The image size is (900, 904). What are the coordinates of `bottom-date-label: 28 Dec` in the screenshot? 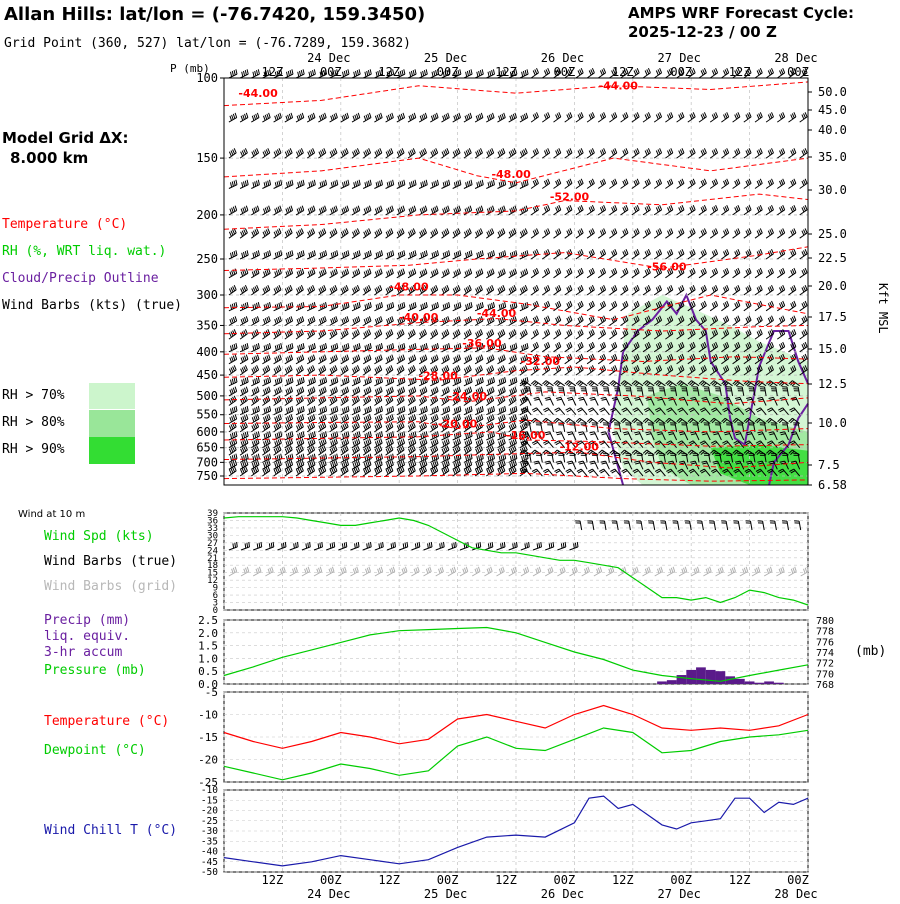 It's located at (795, 893).